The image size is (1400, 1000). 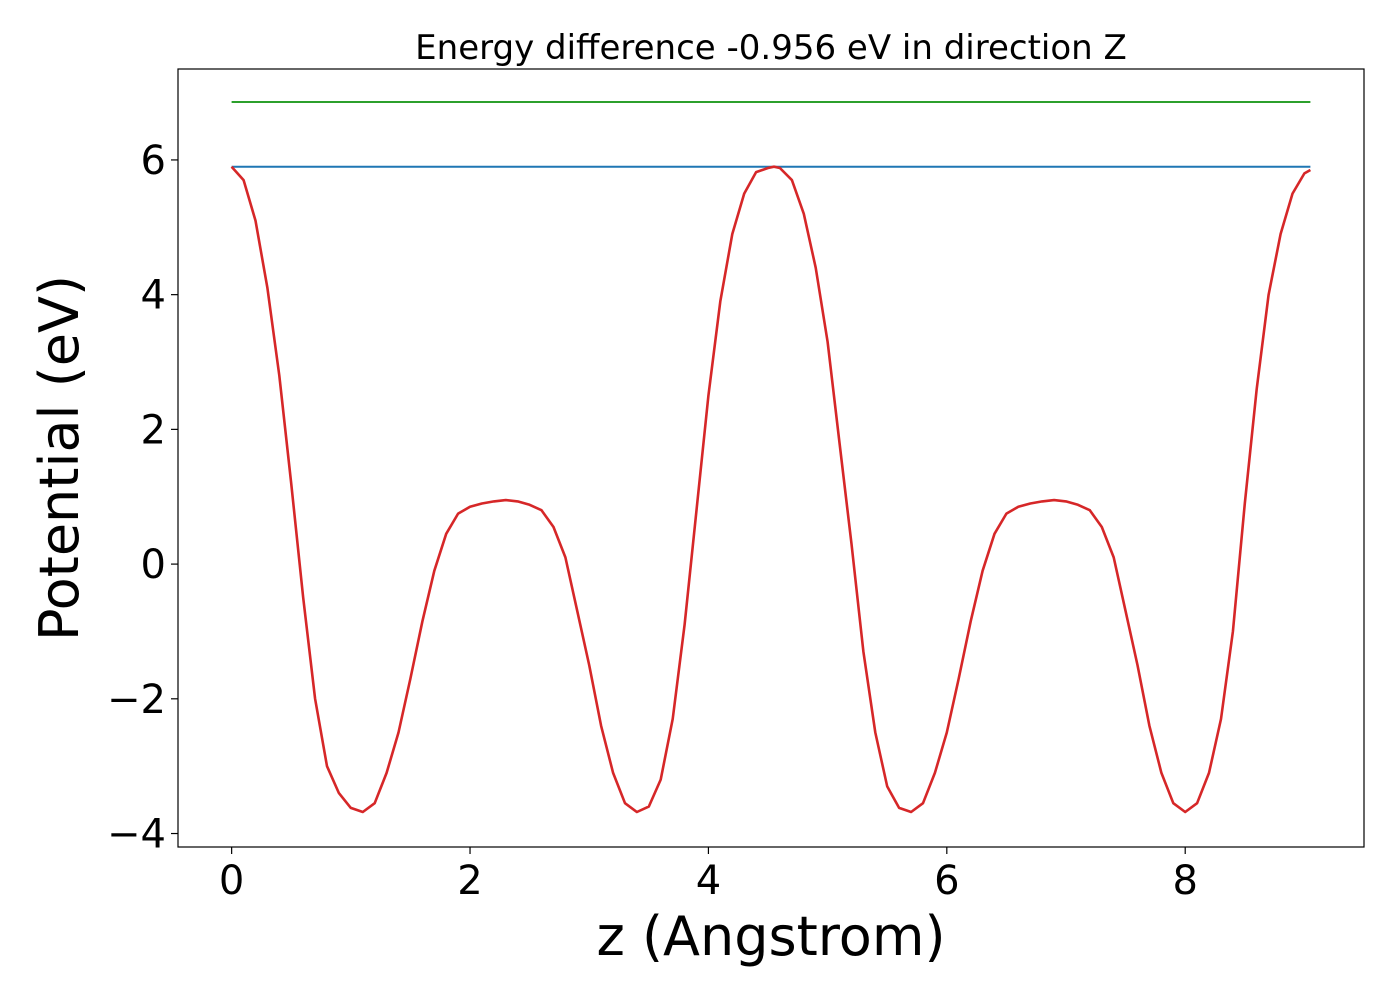 I want to click on y-tick-label: 6, so click(x=153, y=161).